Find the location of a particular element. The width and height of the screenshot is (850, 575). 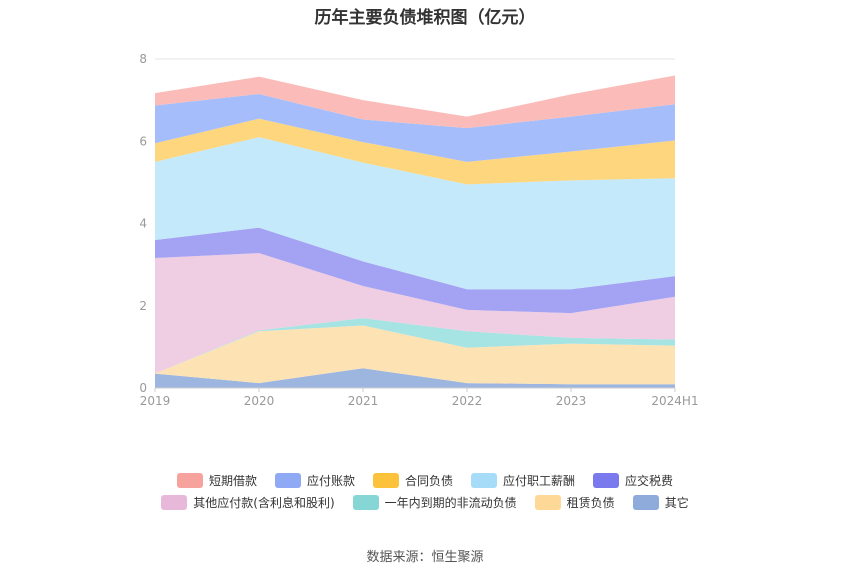

legend-row-2: 其他应付款(含利息和股利) 一年内到期的非流动负债 租赁负债 其它 is located at coordinates (425, 502).